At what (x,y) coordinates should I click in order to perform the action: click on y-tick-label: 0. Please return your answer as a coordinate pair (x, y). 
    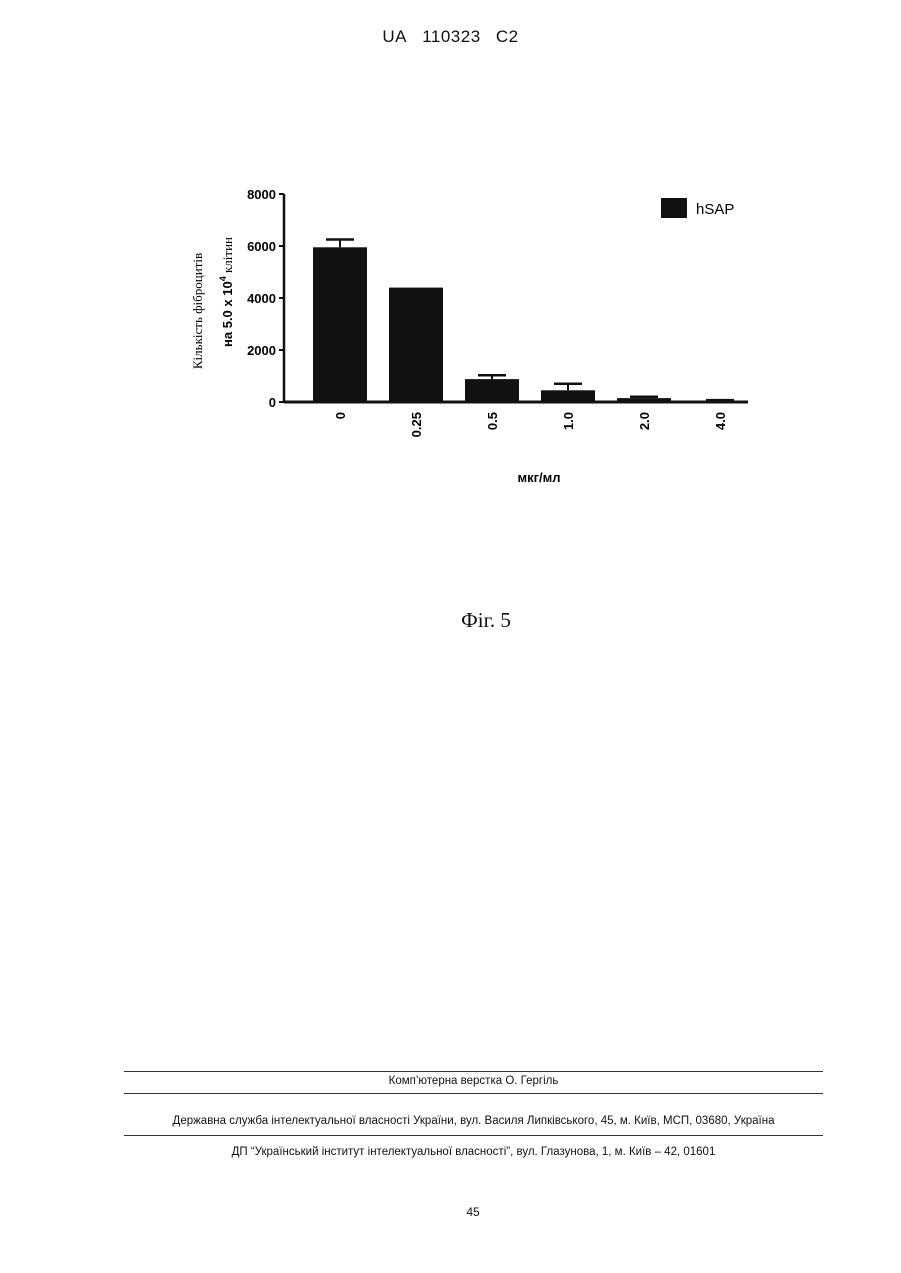
    Looking at the image, I should click on (272, 402).